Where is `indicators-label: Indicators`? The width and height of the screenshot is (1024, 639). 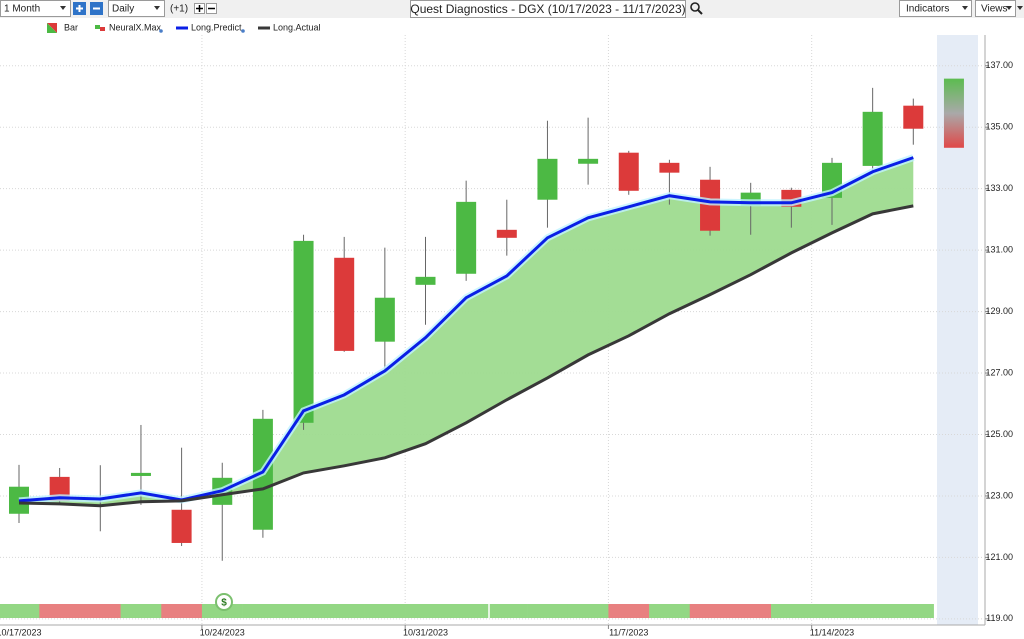 indicators-label: Indicators is located at coordinates (927, 9).